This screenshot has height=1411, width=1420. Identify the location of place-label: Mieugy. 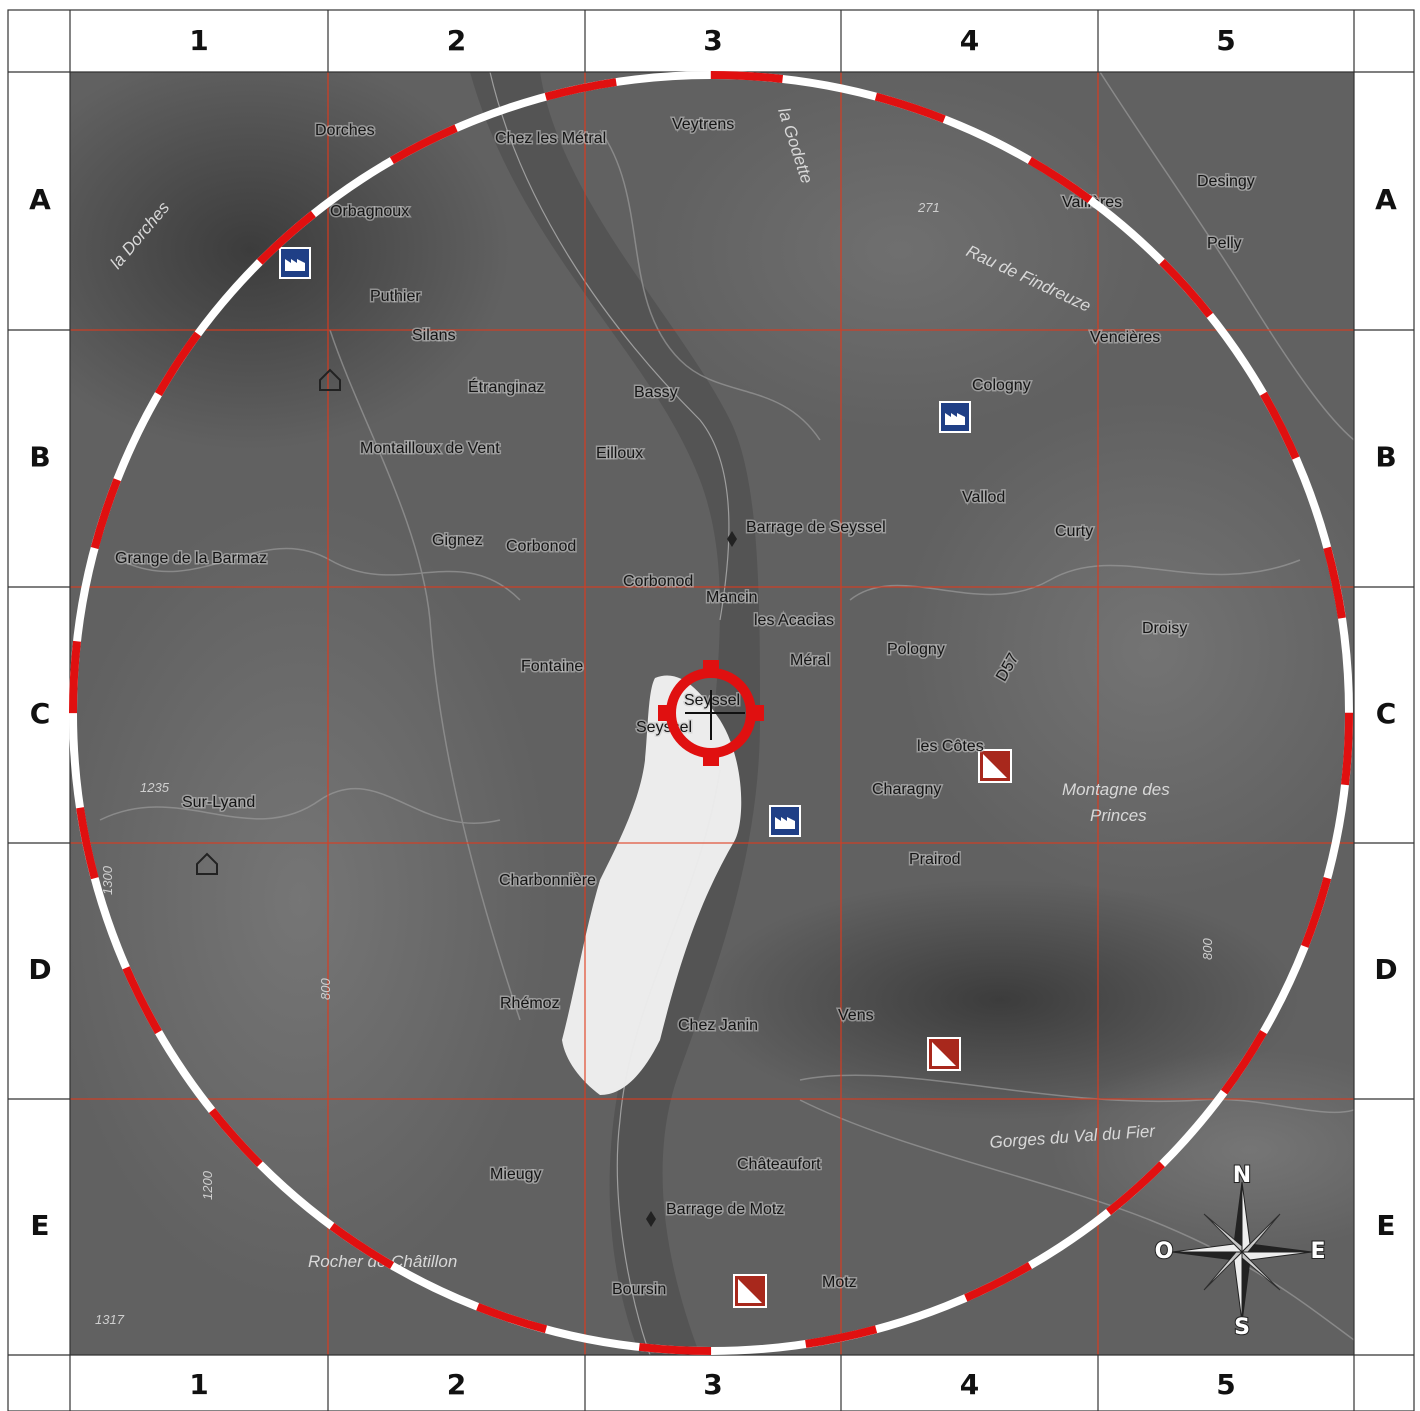
(516, 1174).